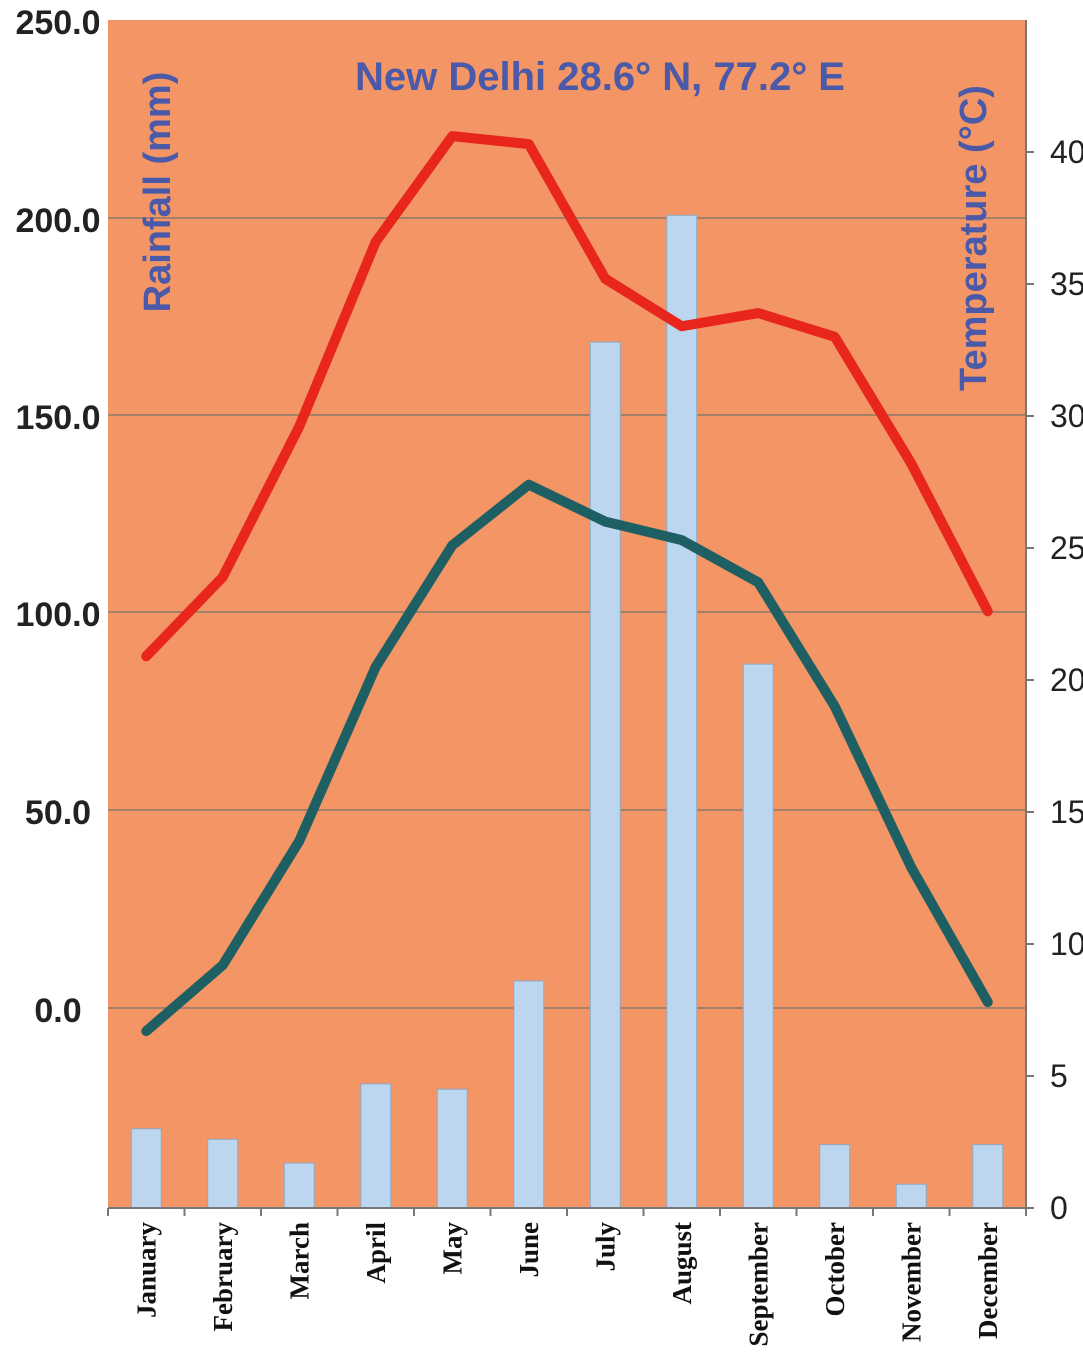 The height and width of the screenshot is (1358, 1083). Describe the element at coordinates (1066, 680) in the screenshot. I see `right-tick-label: 20` at that location.